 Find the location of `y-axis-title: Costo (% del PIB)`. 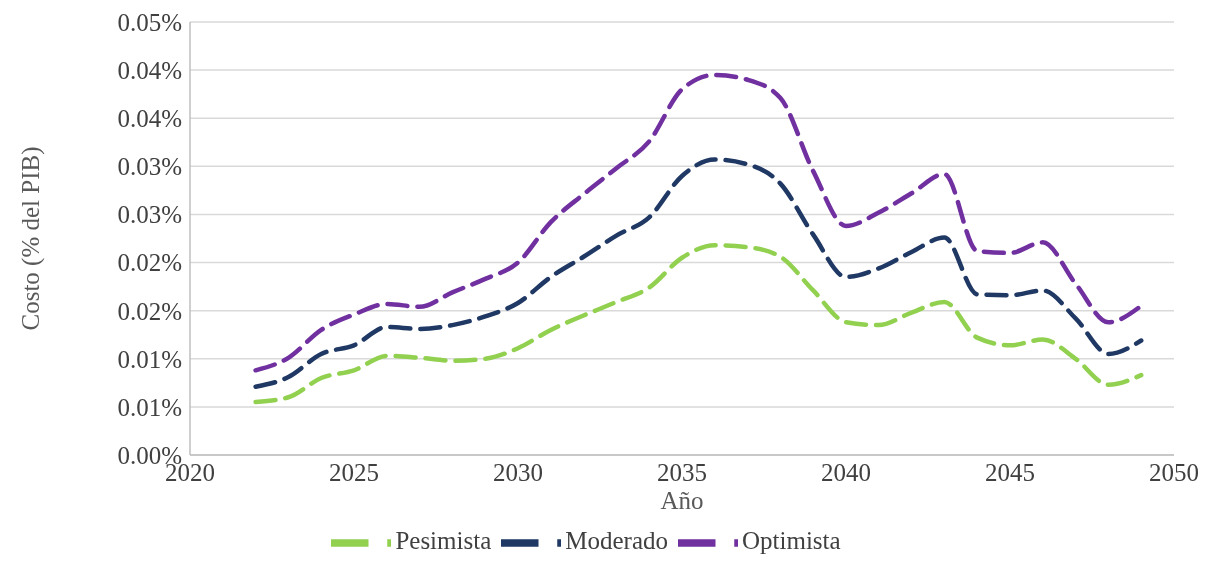

y-axis-title: Costo (% del PIB) is located at coordinates (30, 238).